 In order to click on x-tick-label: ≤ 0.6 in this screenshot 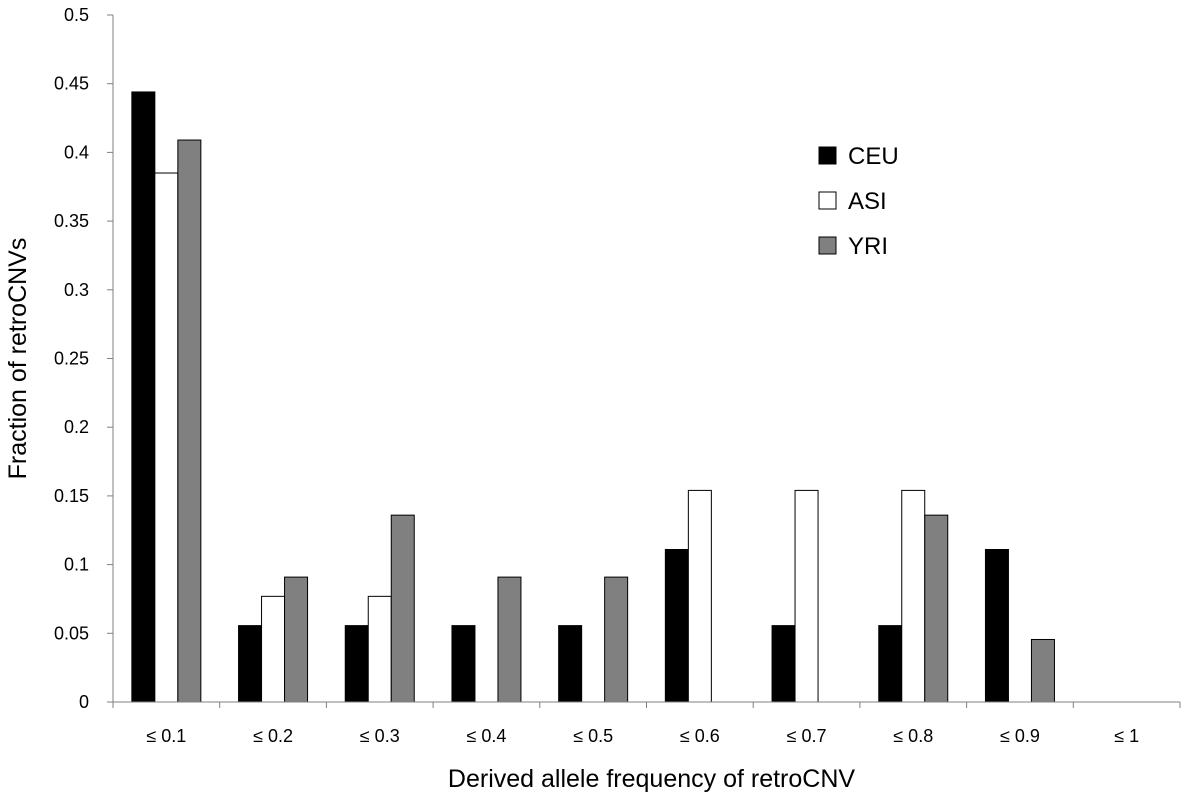, I will do `click(700, 736)`.